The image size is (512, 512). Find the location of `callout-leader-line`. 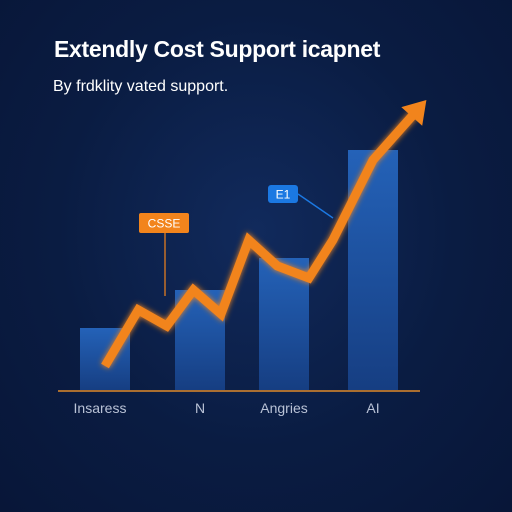

callout-leader-line is located at coordinates (315, 206).